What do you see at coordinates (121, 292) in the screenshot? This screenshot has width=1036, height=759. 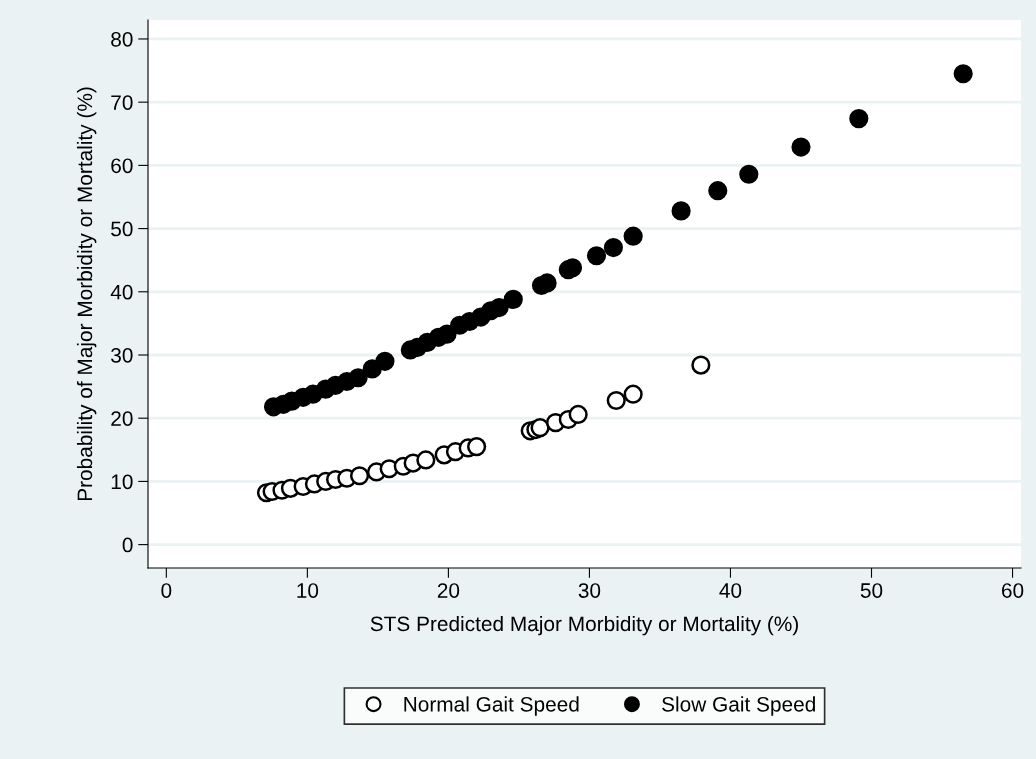 I see `y-tick-label: 40` at bounding box center [121, 292].